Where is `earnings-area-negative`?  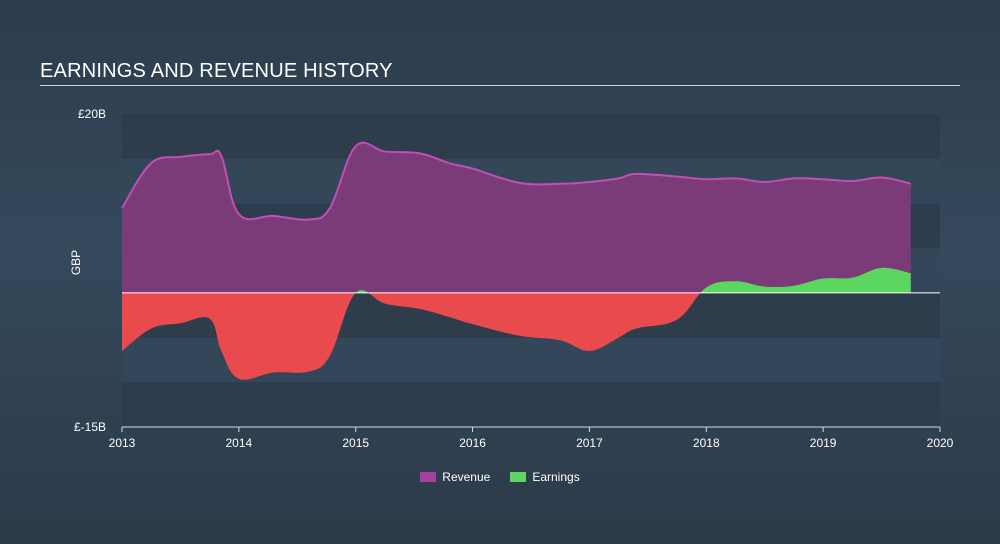
earnings-area-negative is located at coordinates (411, 336).